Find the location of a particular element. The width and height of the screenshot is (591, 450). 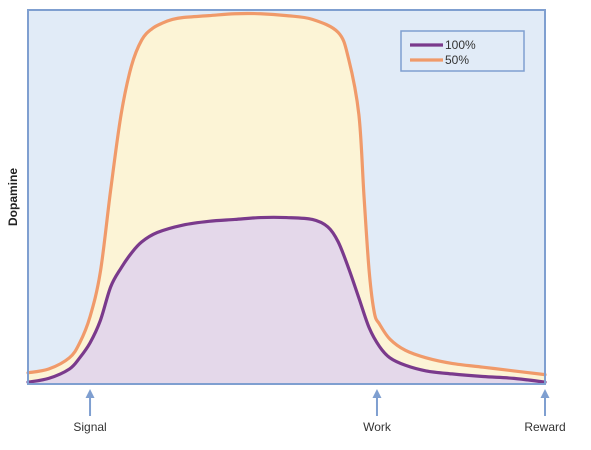

legend: 100%50% is located at coordinates (462, 51).